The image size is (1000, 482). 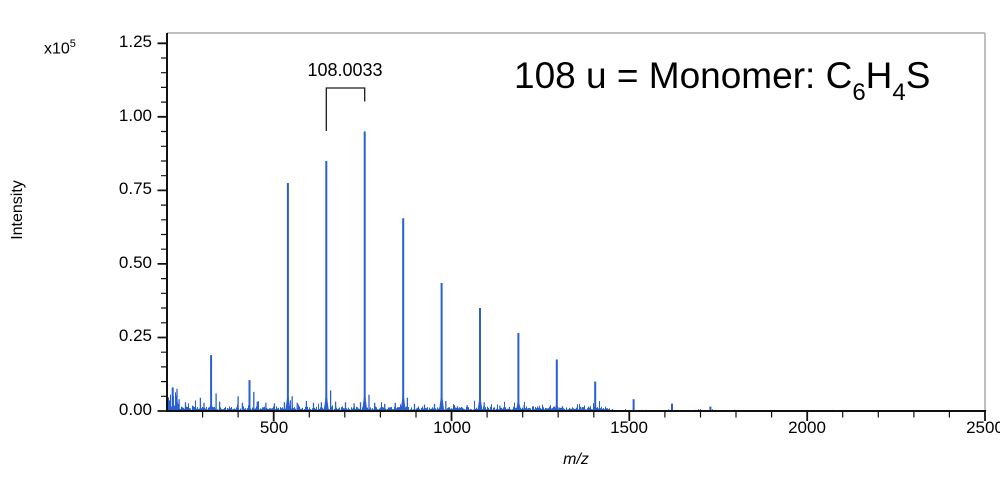 What do you see at coordinates (629, 427) in the screenshot?
I see `x-tick-label: 1500` at bounding box center [629, 427].